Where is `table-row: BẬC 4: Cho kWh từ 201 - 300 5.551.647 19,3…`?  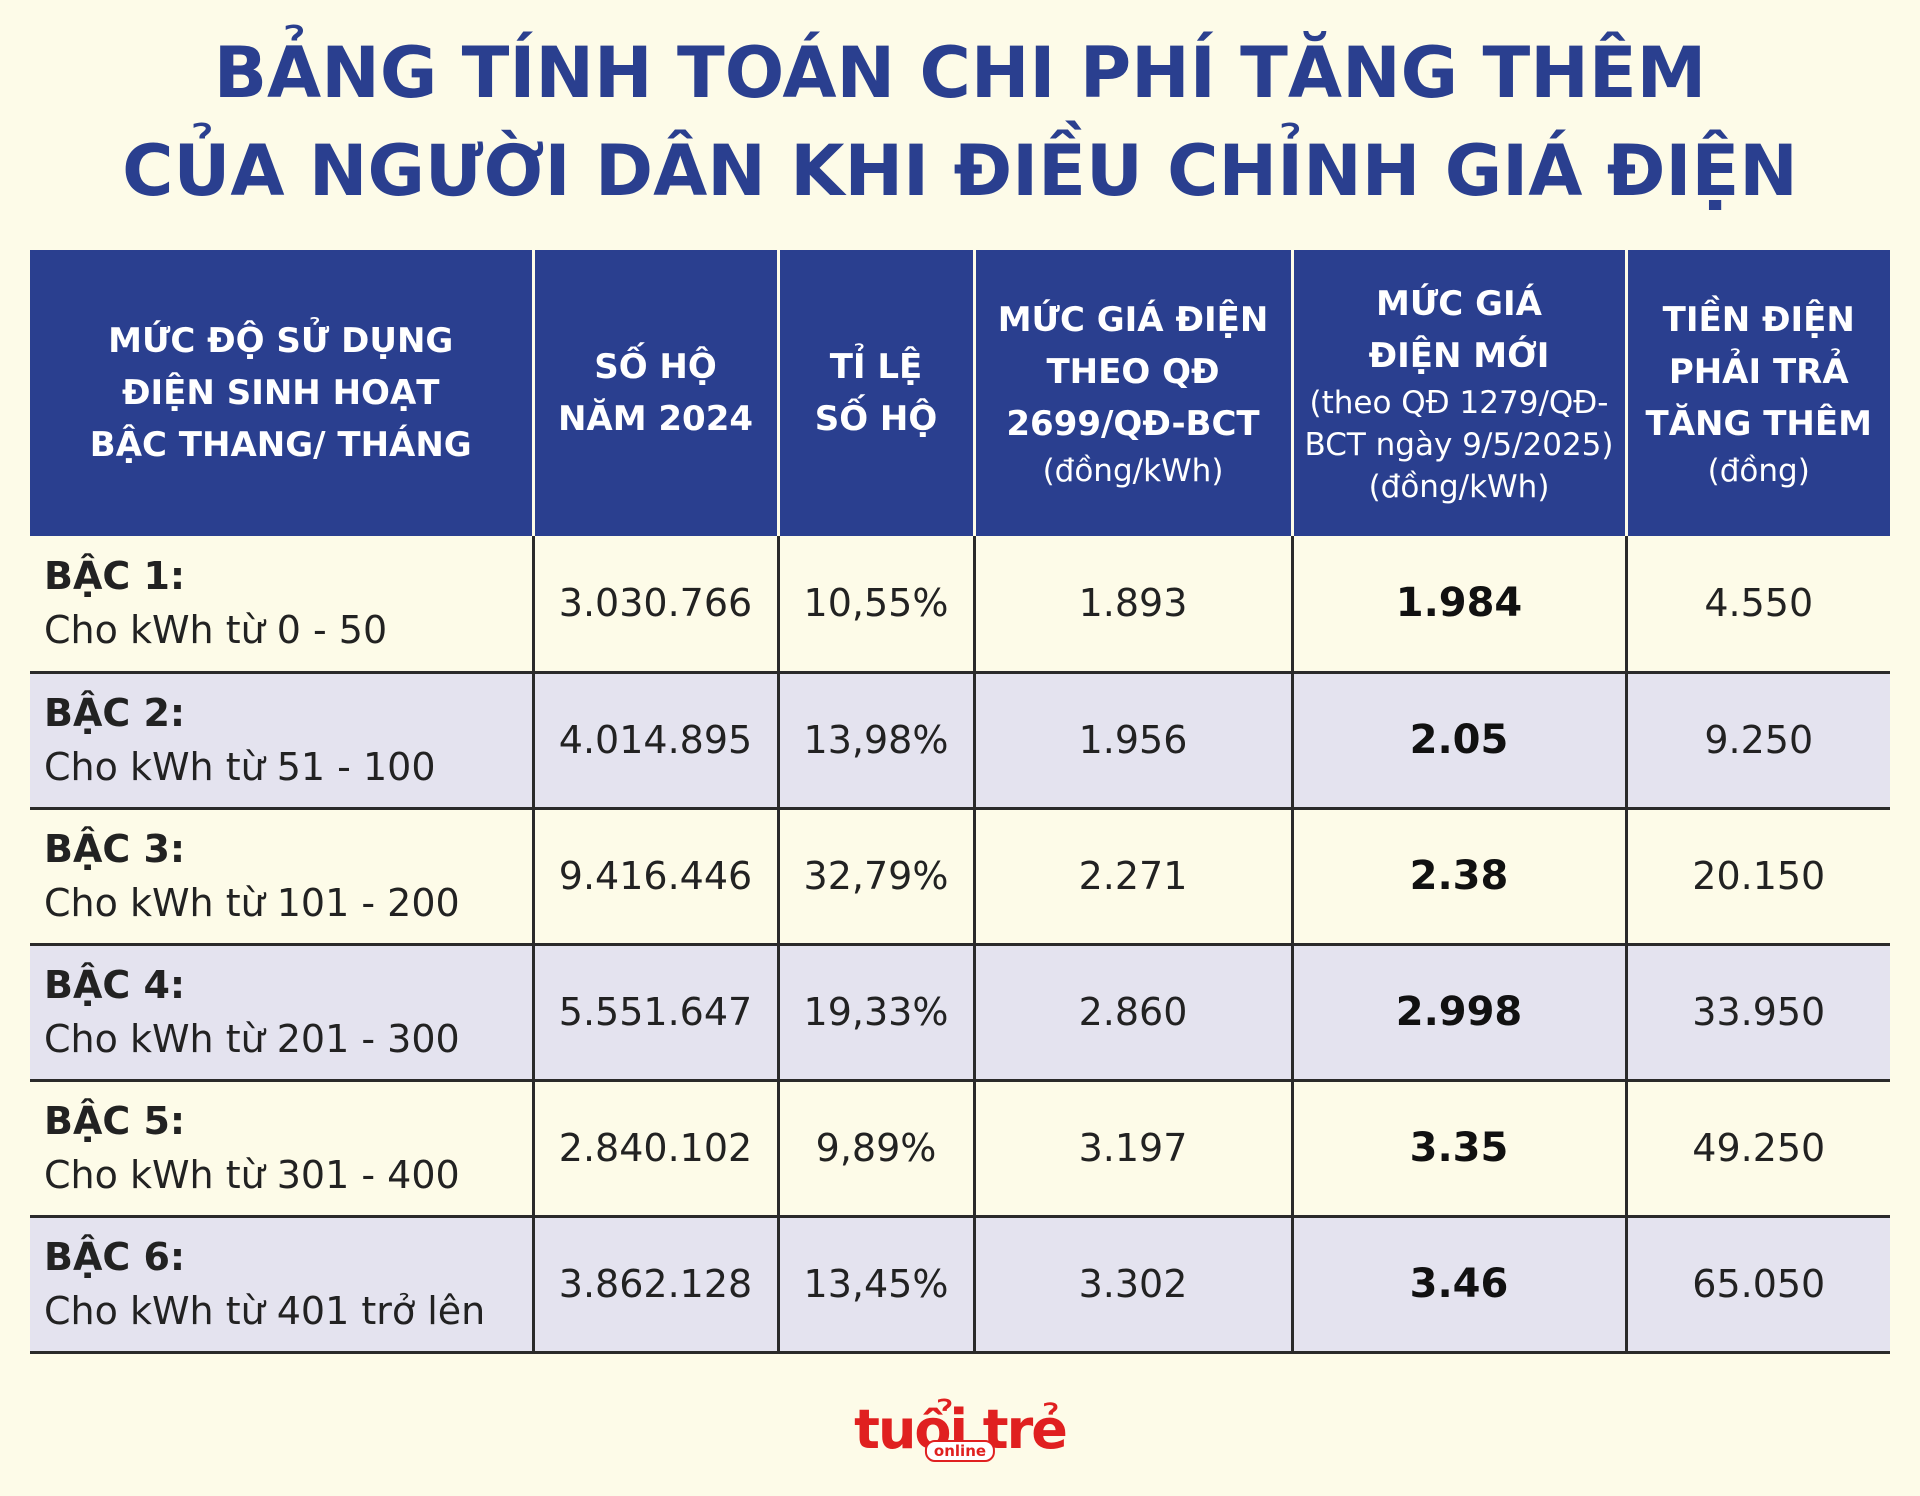 table-row: BẬC 4: Cho kWh từ 201 - 300 5.551.647 19,3… is located at coordinates (960, 1013).